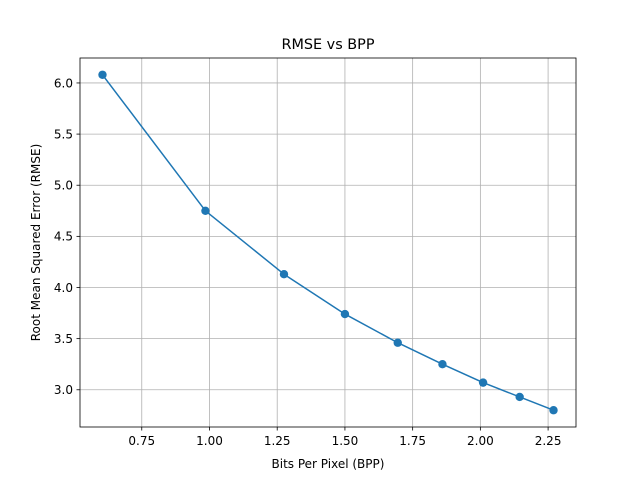  What do you see at coordinates (63, 83) in the screenshot?
I see `y-tick-label: 6.0` at bounding box center [63, 83].